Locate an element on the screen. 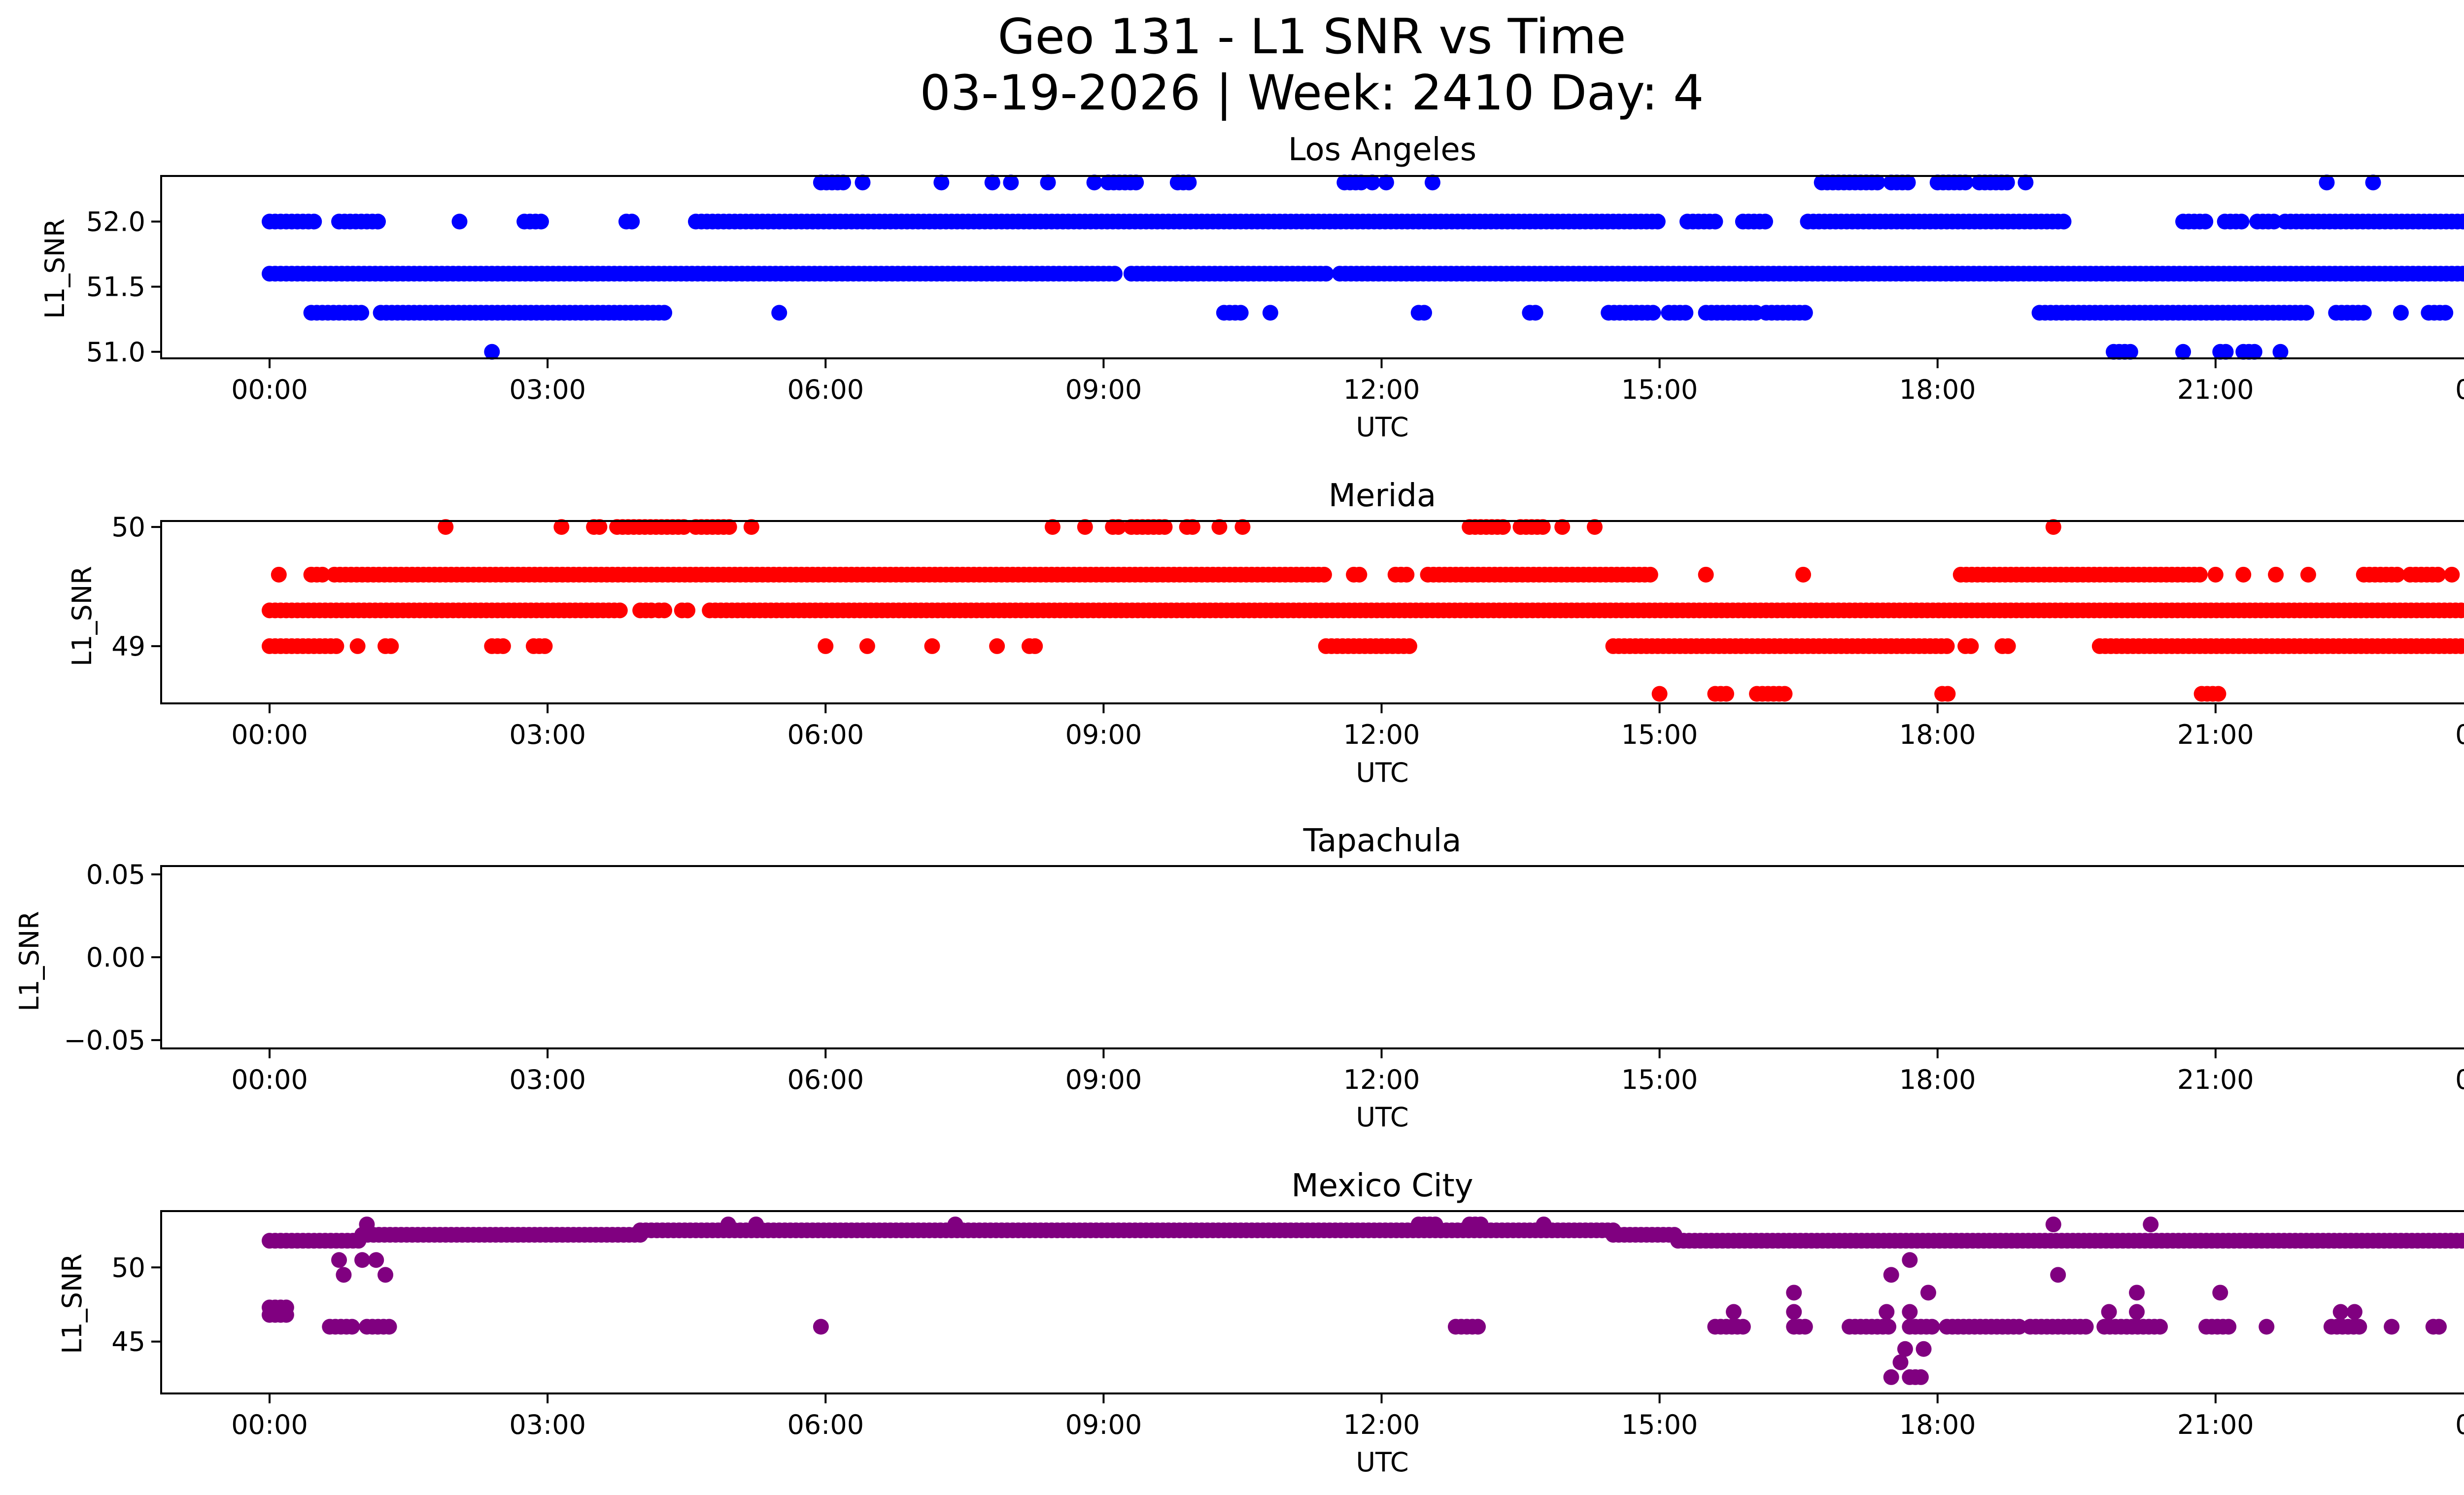  panel-title: Mexico City is located at coordinates (1382, 1186).